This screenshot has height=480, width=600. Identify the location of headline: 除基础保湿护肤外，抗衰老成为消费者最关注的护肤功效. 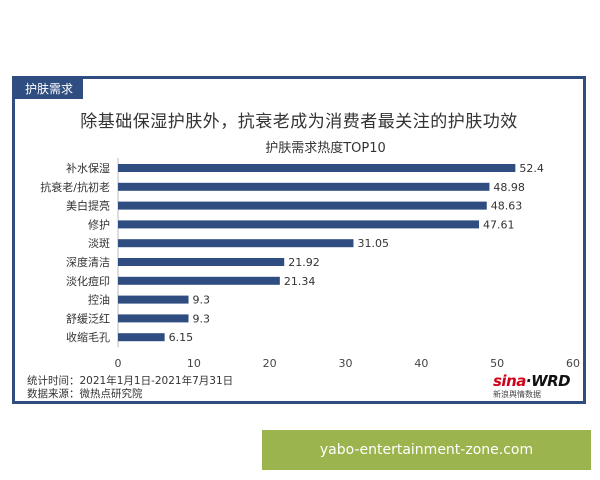
(299, 122).